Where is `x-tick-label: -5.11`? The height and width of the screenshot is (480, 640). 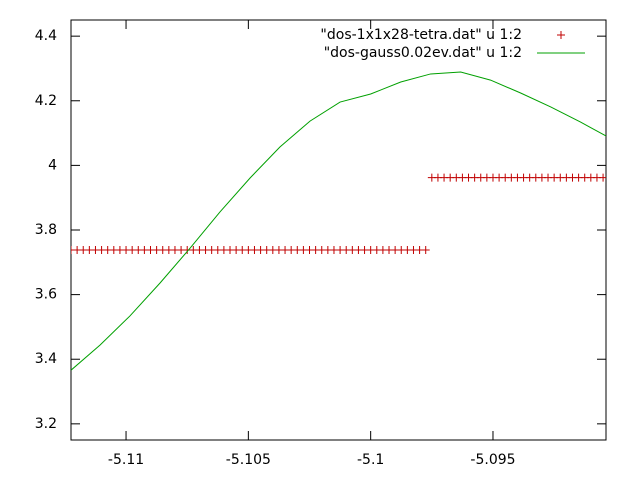 x-tick-label: -5.11 is located at coordinates (126, 460).